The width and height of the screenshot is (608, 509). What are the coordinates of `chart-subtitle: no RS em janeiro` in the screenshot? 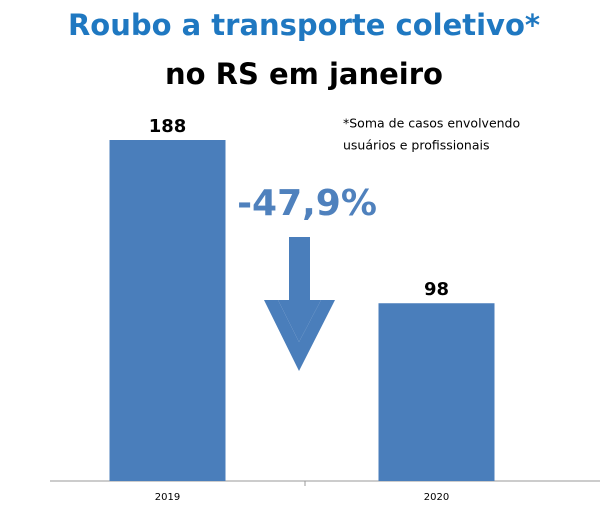 It's located at (304, 74).